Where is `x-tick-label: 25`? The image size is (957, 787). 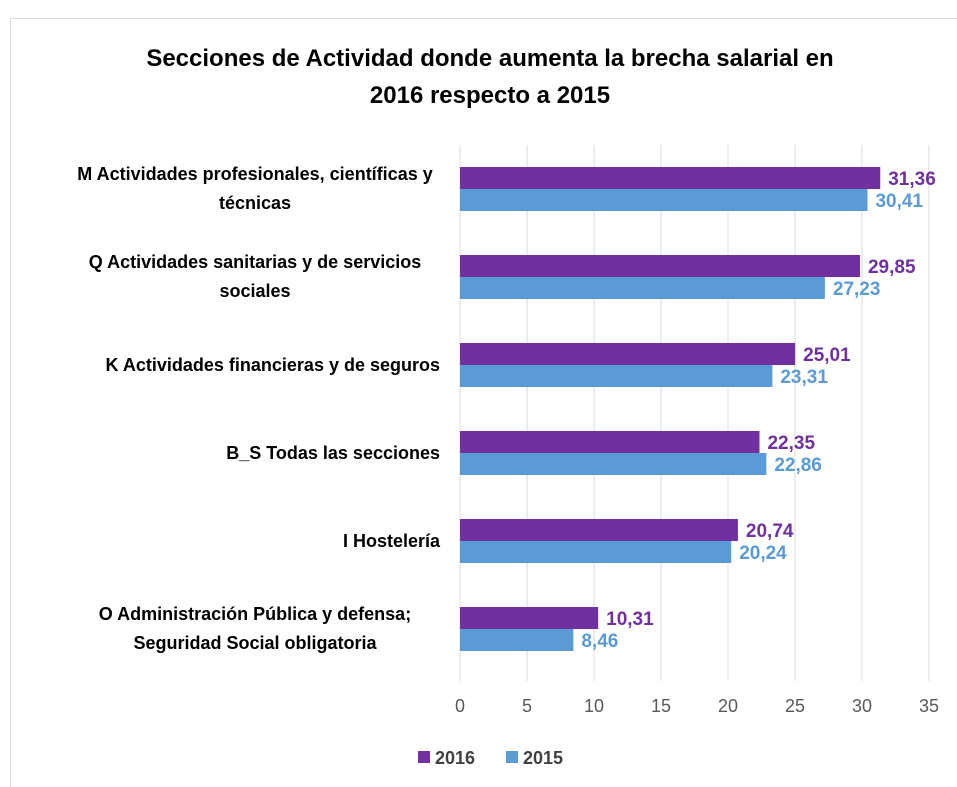 x-tick-label: 25 is located at coordinates (795, 706).